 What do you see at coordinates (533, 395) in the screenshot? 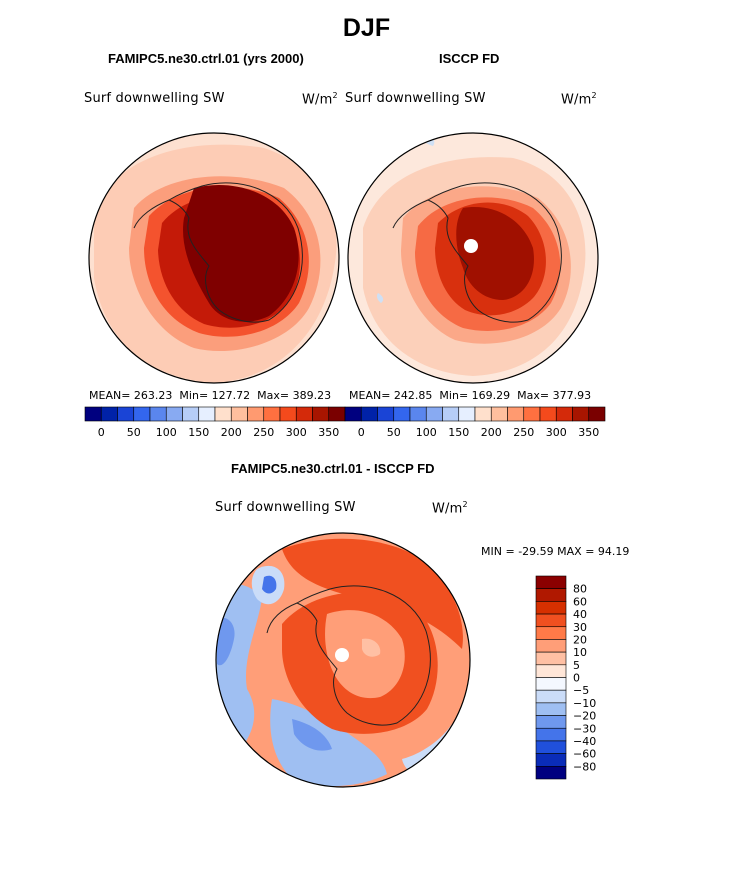
I see `panel2-max-label: Max=` at bounding box center [533, 395].